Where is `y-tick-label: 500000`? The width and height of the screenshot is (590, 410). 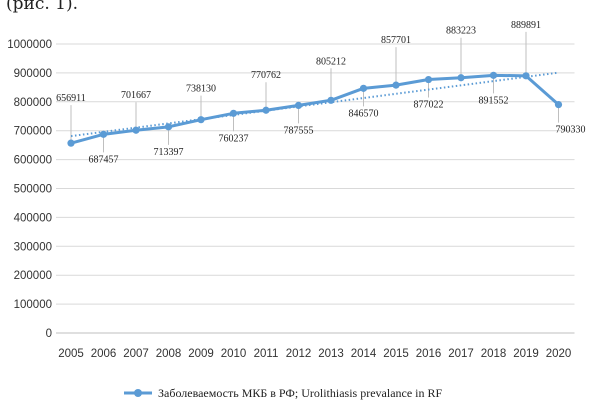
y-tick-label: 500000 is located at coordinates (33, 190).